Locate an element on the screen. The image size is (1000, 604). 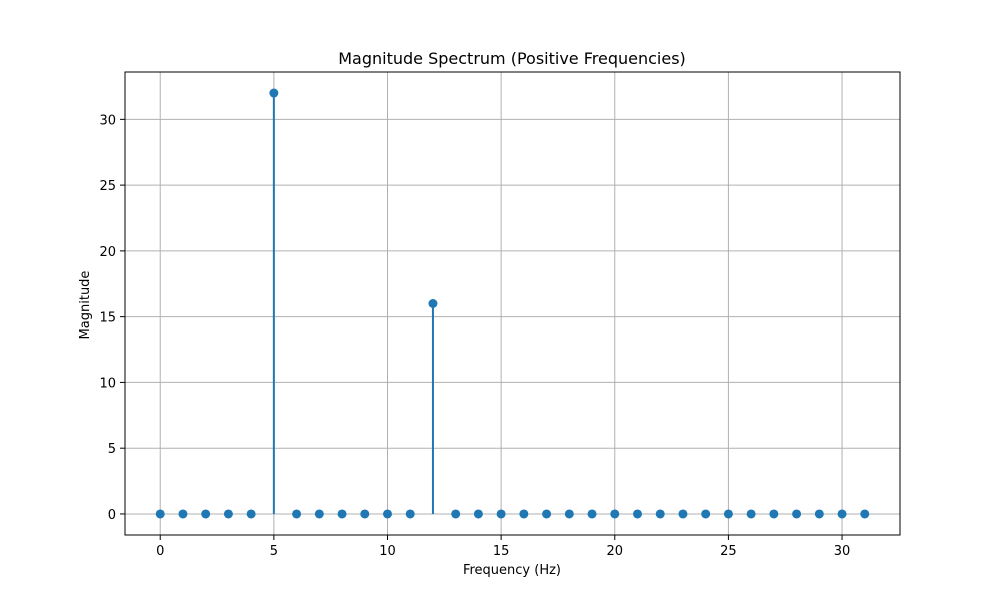
y-tick-label: 30 is located at coordinates (107, 120).